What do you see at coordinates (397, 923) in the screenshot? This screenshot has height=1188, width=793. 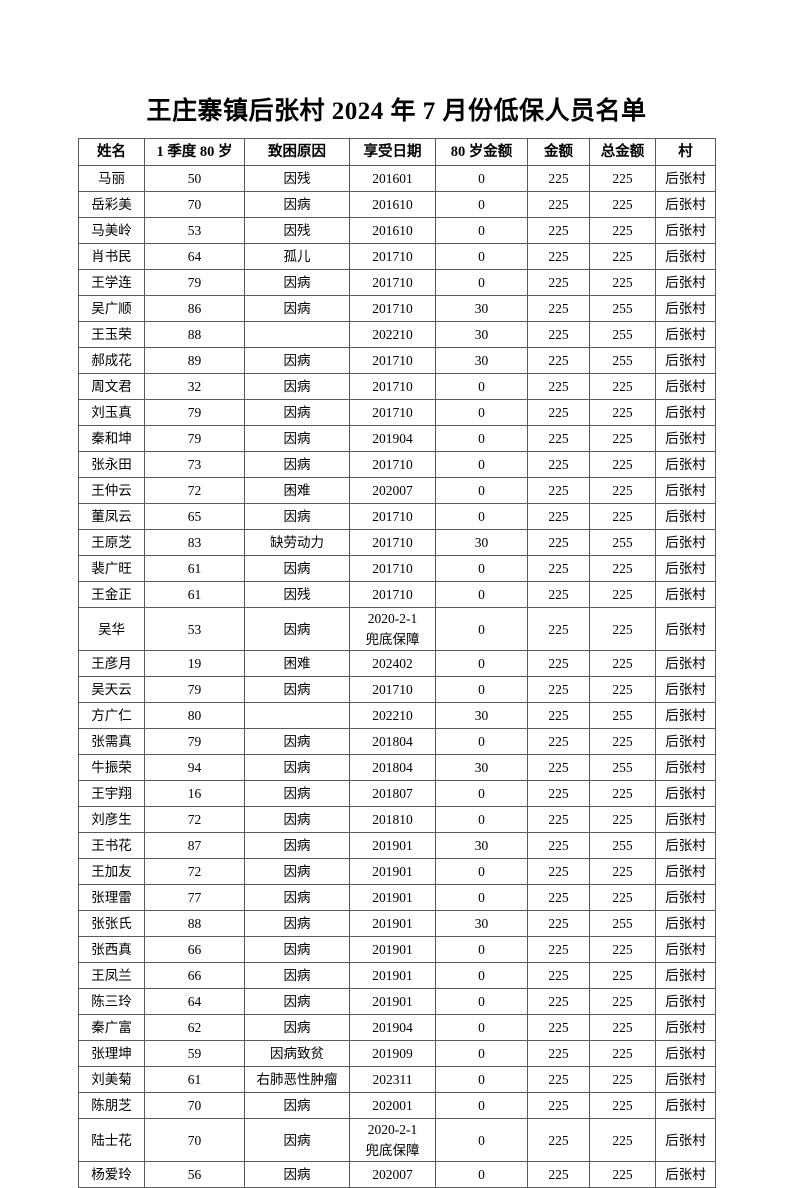 I see `table-row: 张张氏 88 因病 201901 30 225 255 后张村` at bounding box center [397, 923].